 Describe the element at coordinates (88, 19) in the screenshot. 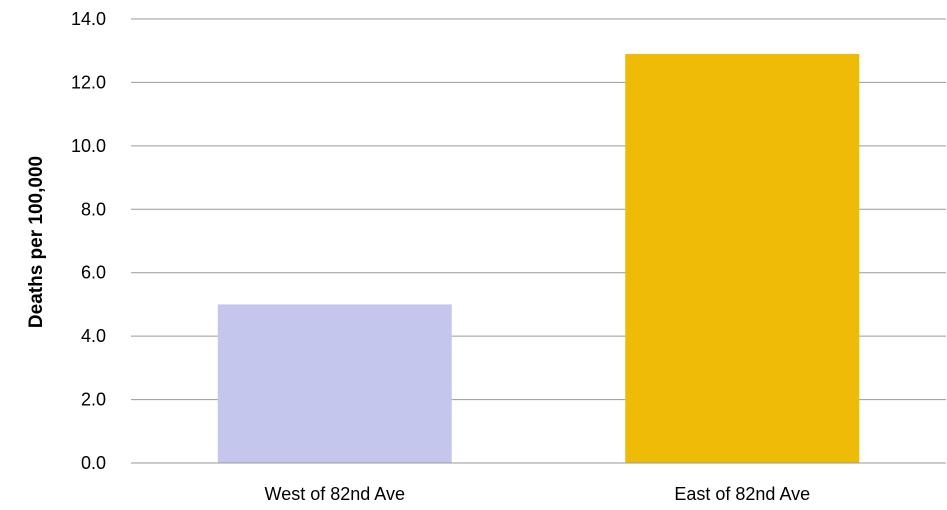

I see `y-tick-label: 14.0` at that location.